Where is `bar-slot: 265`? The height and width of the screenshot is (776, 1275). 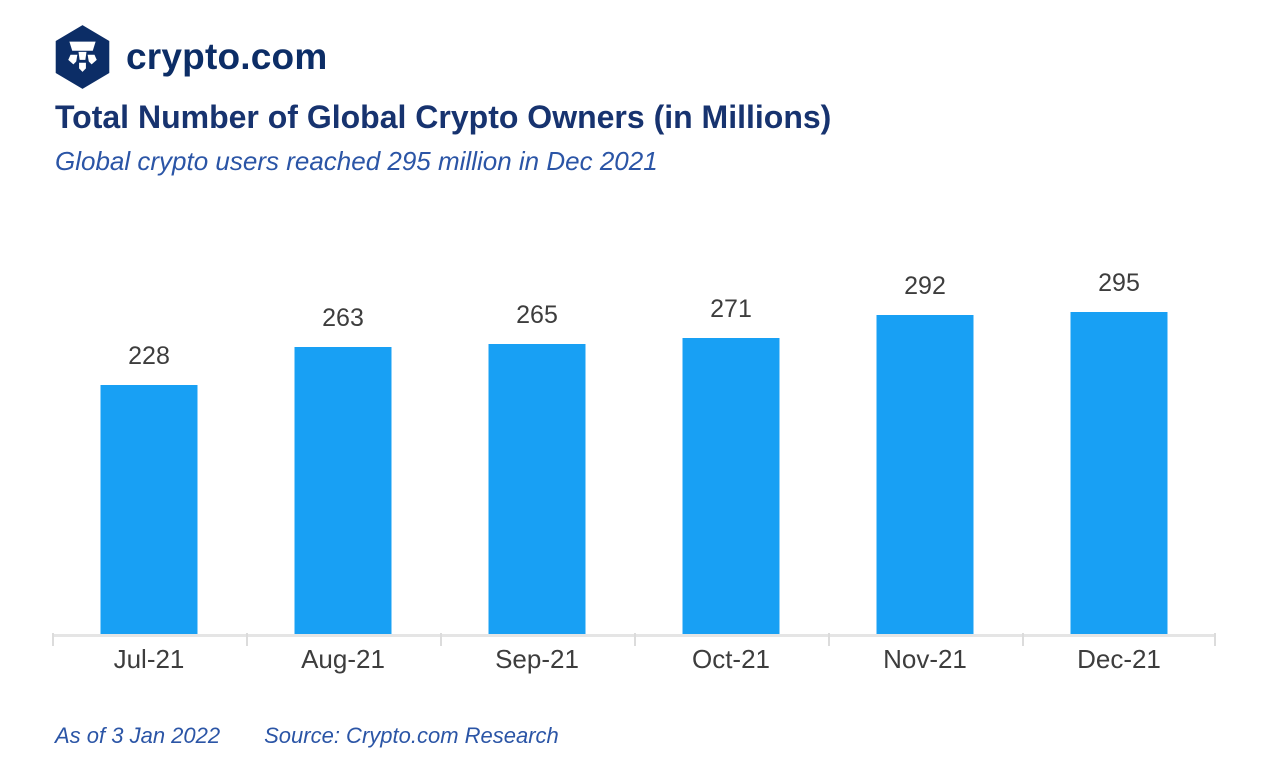 bar-slot: 265 is located at coordinates (537, 435).